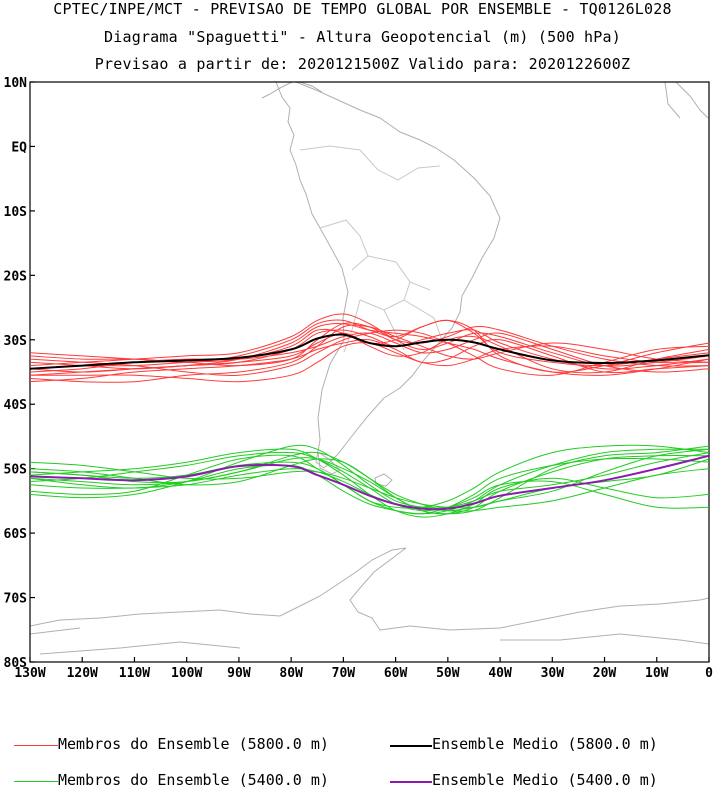  What do you see at coordinates (19, 147) in the screenshot?
I see `y-tick-label: EQ` at bounding box center [19, 147].